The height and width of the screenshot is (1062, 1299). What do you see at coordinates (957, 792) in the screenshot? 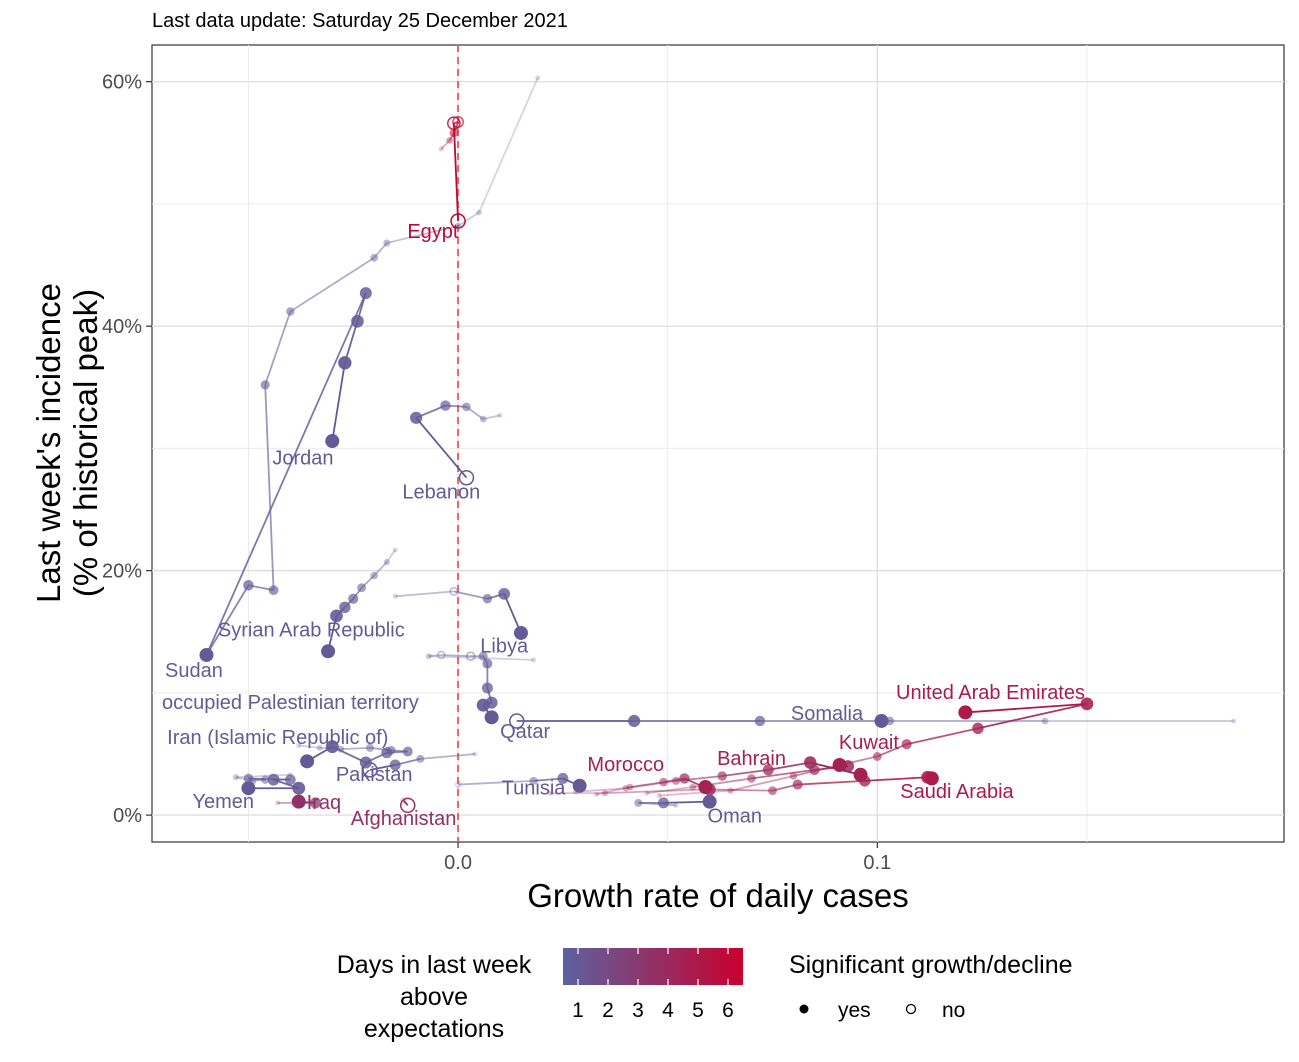
I see `country-label: Saudi Arabia` at bounding box center [957, 792].